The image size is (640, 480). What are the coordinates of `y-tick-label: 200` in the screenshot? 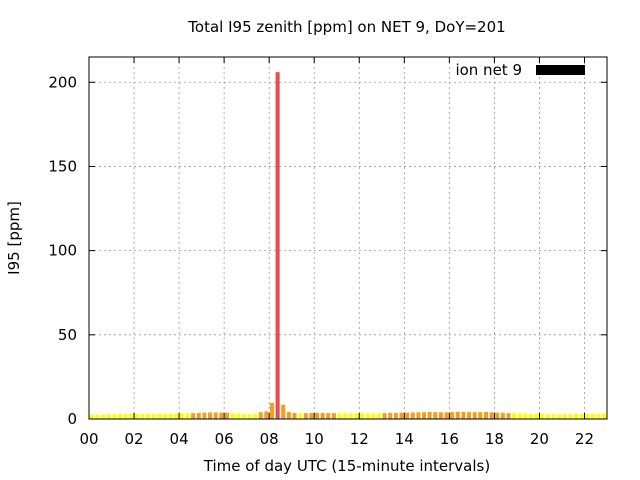 It's located at (62, 82).